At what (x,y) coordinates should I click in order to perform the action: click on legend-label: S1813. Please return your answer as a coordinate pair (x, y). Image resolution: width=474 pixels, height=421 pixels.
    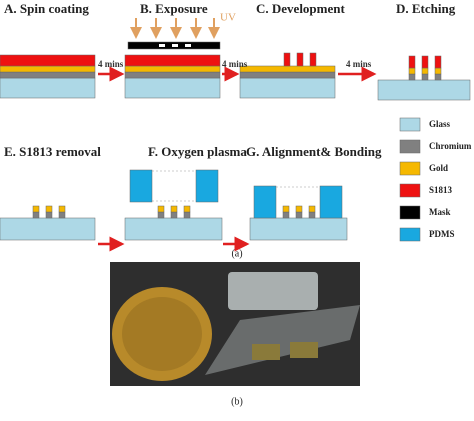
    Looking at the image, I should click on (441, 190).